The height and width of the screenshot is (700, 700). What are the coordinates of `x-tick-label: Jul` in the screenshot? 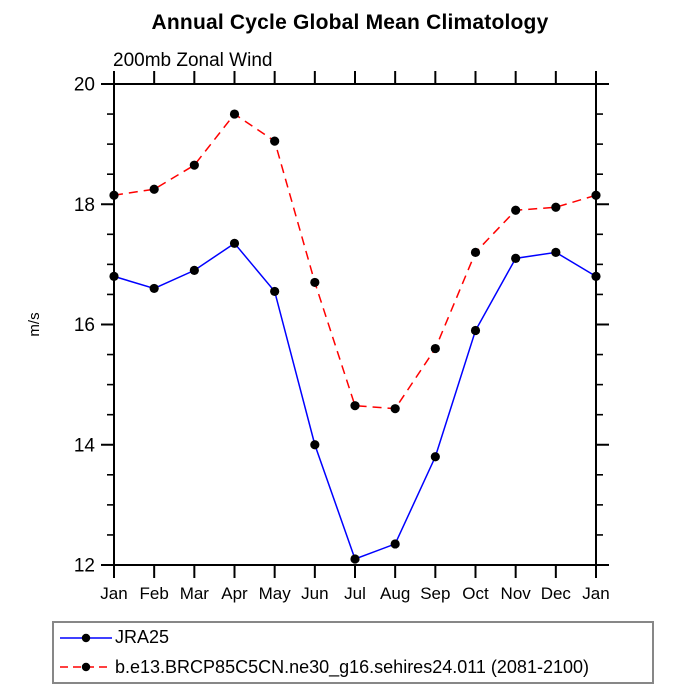 It's located at (355, 593).